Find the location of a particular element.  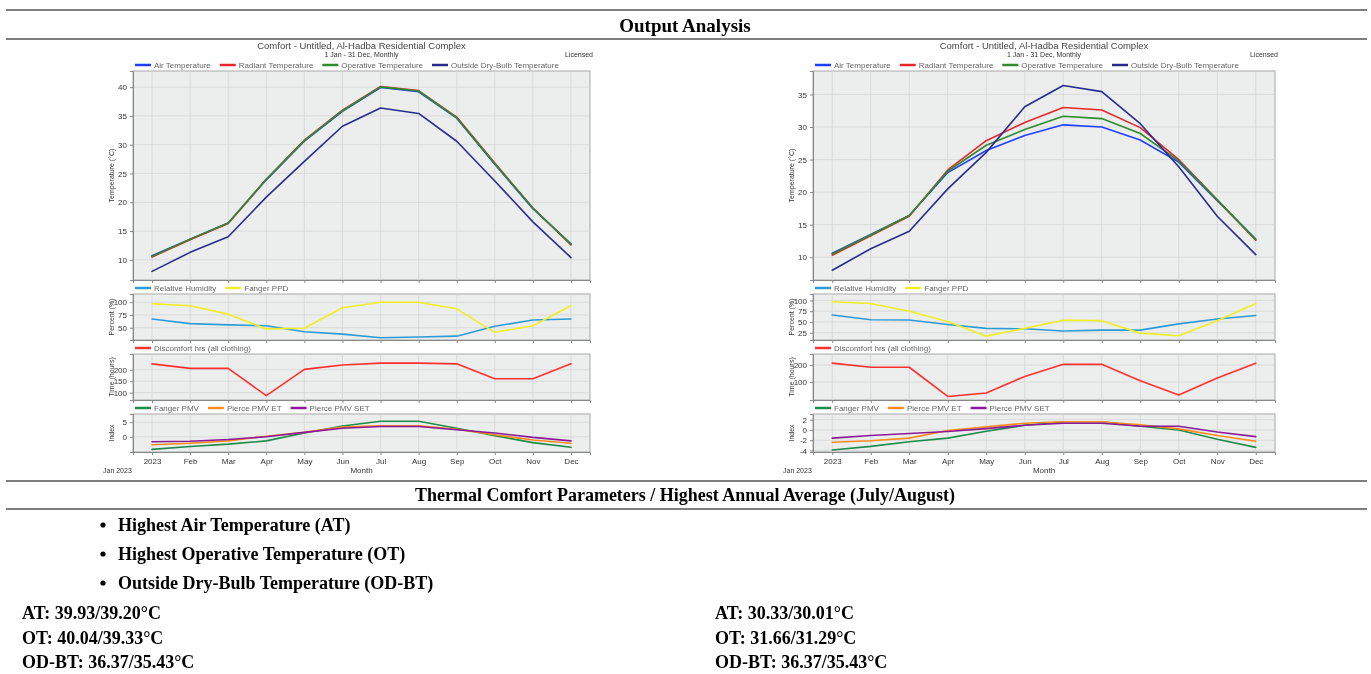

text: OT: 40.04/39.33°C is located at coordinates (93, 637).